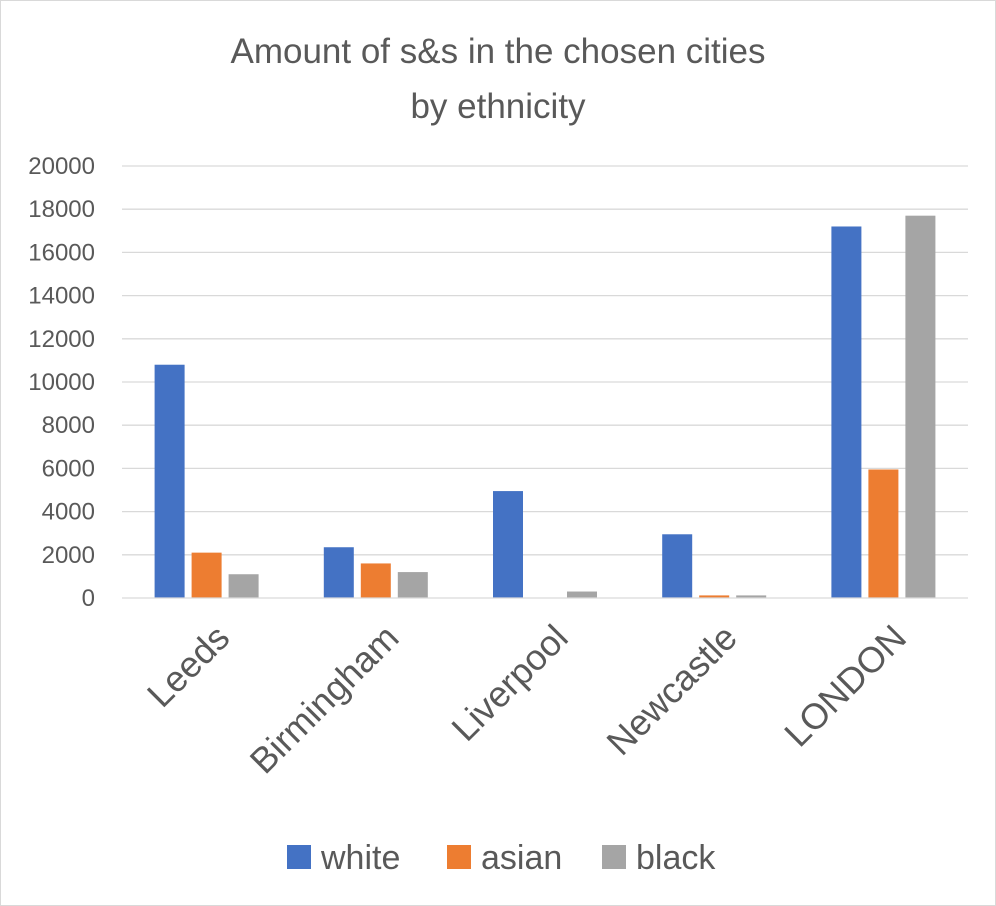  Describe the element at coordinates (509, 683) in the screenshot. I see `x-tick-label: Liverpool` at that location.